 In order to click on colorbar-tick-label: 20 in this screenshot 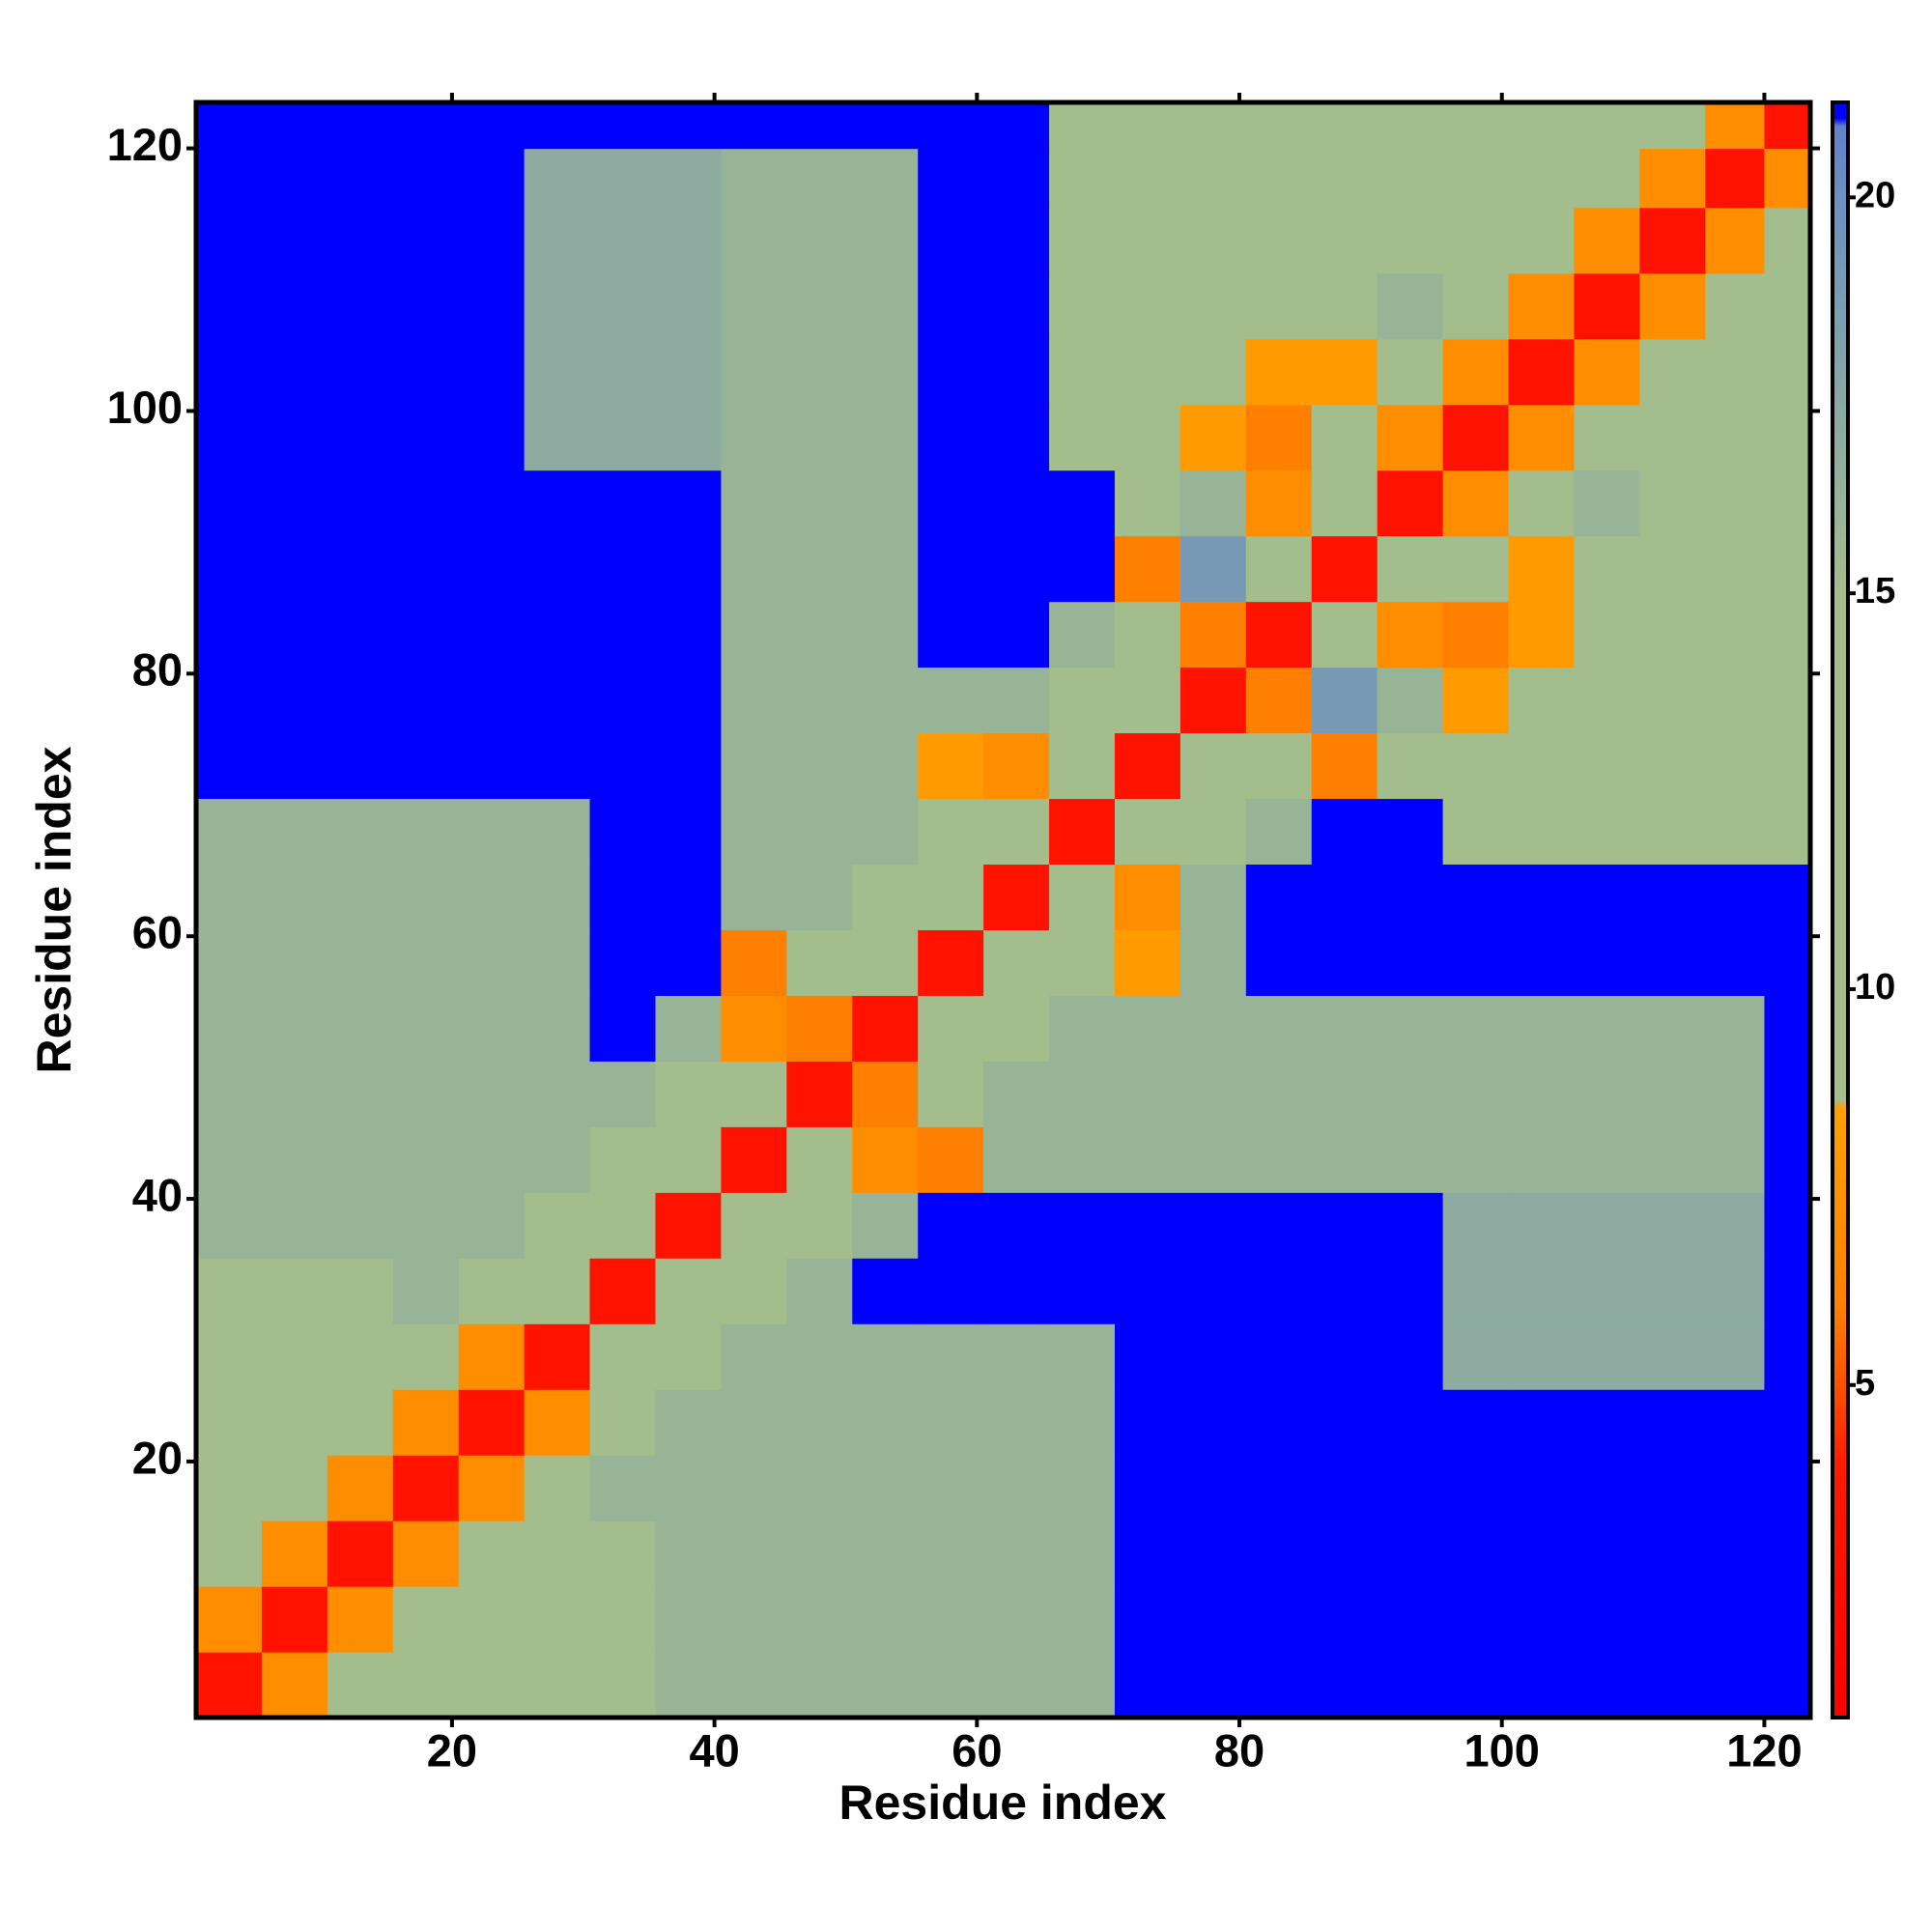, I will do `click(1875, 195)`.